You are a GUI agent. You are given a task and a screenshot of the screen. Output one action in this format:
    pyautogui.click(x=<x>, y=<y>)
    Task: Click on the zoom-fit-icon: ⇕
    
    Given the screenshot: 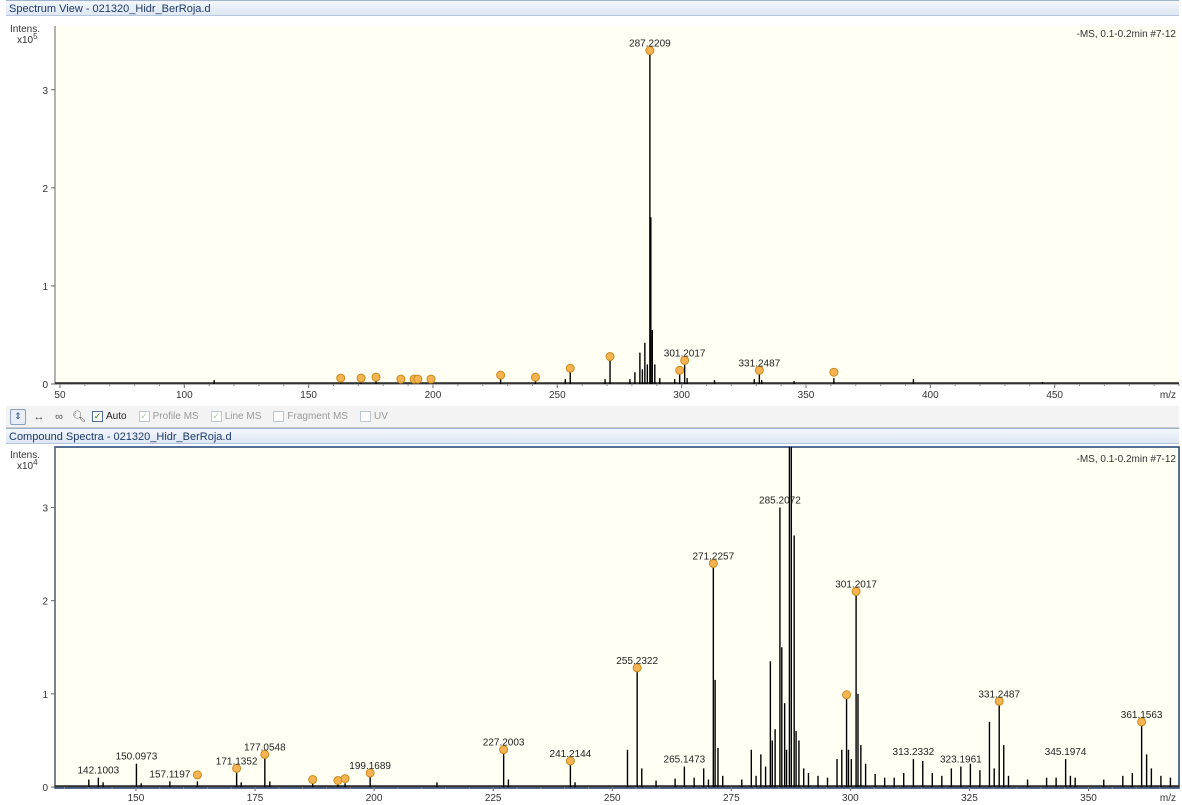 What is the action you would take?
    pyautogui.click(x=18, y=416)
    